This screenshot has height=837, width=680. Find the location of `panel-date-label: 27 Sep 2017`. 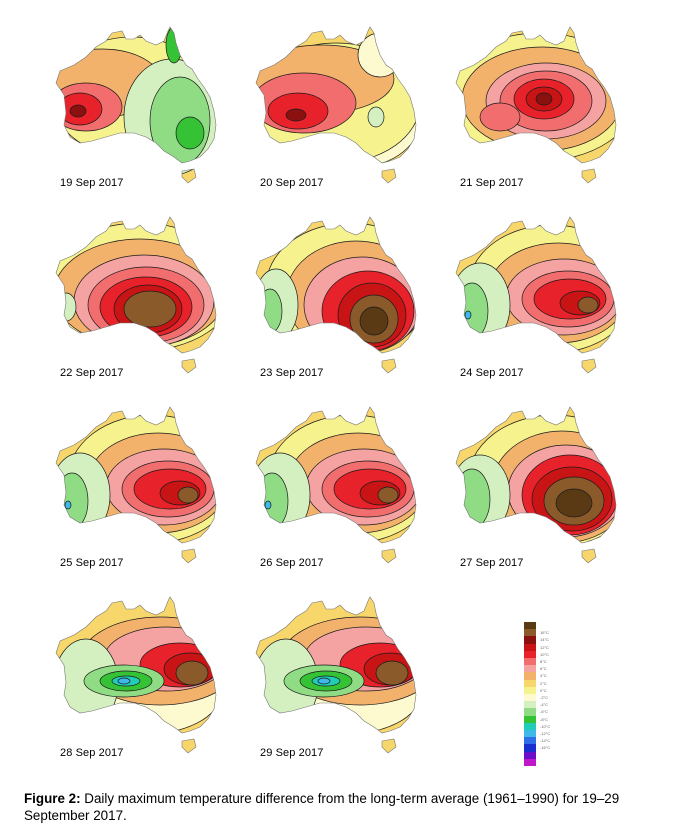

panel-date-label: 27 Sep 2017 is located at coordinates (492, 563).